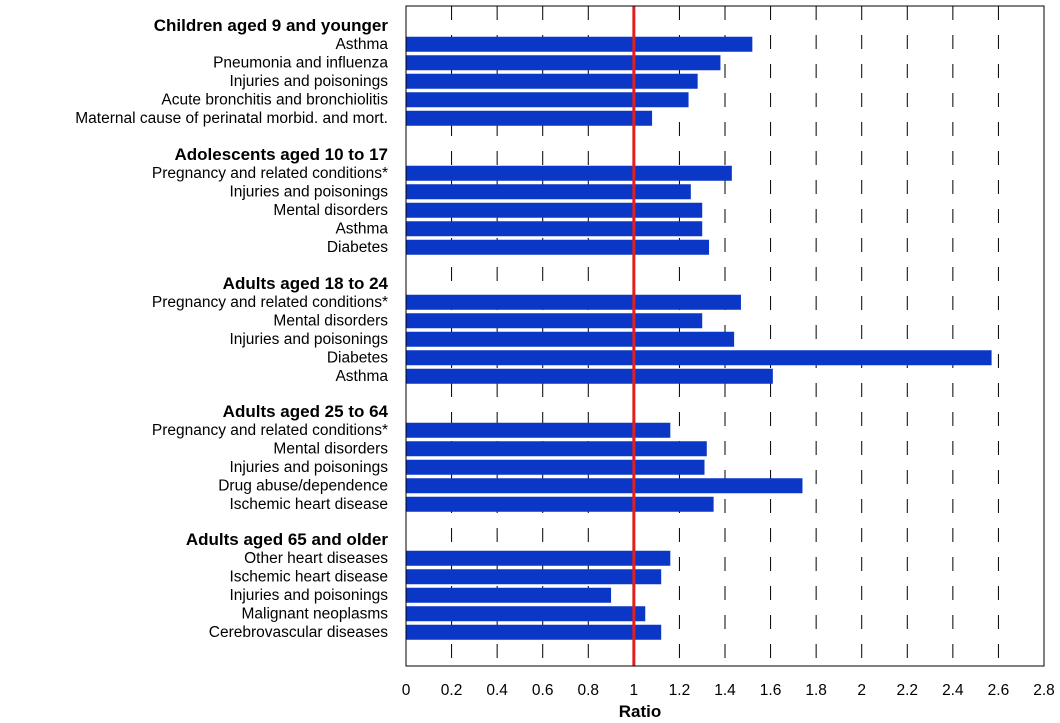  Describe the element at coordinates (306, 411) in the screenshot. I see `group-title: Adults aged 25 to 64` at that location.